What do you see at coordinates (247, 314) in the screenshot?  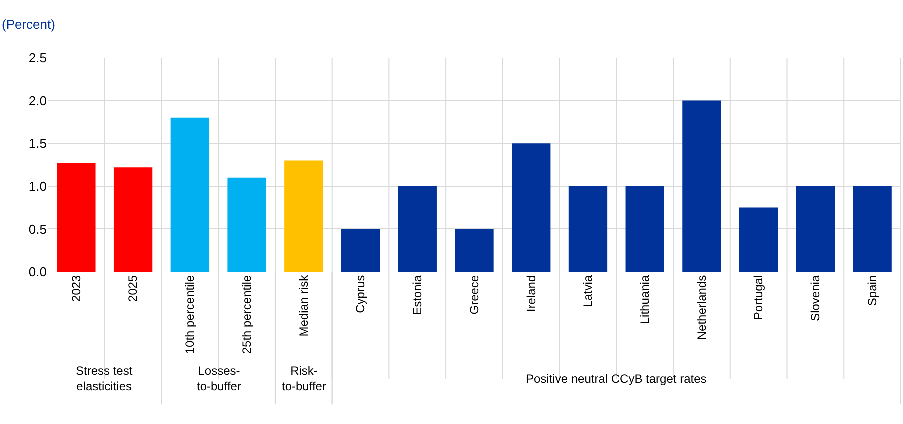 I see `x-tick-label: 25th percentile` at bounding box center [247, 314].